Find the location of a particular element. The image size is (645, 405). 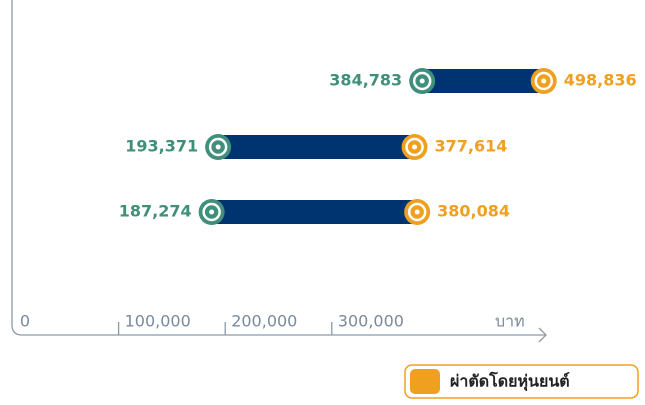

value-label: 193,371 is located at coordinates (161, 146).